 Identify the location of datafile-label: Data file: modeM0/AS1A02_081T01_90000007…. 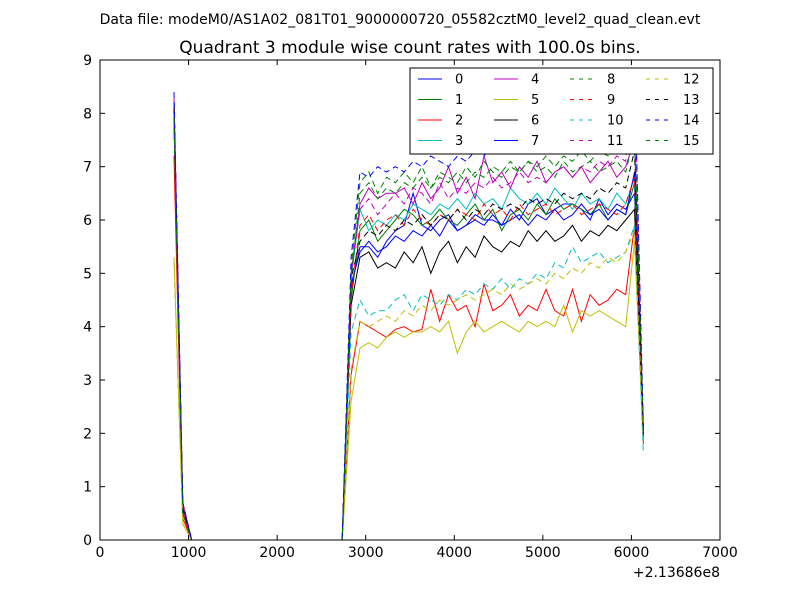
(400, 20).